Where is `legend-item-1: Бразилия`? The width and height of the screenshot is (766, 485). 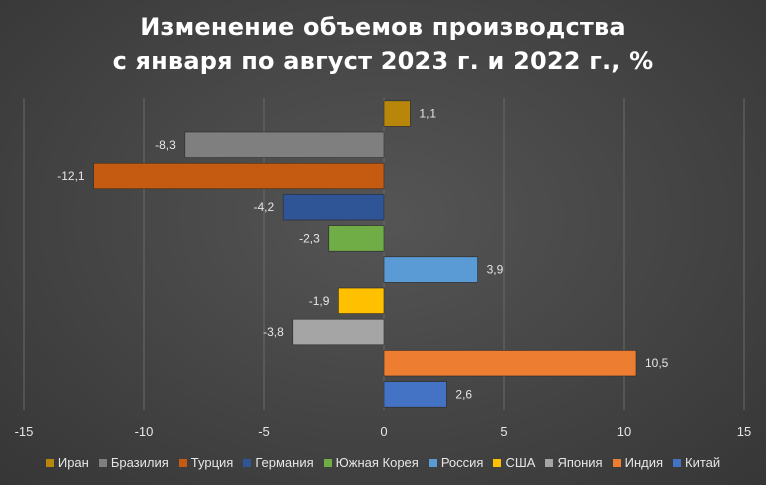 legend-item-1: Бразилия is located at coordinates (133, 462).